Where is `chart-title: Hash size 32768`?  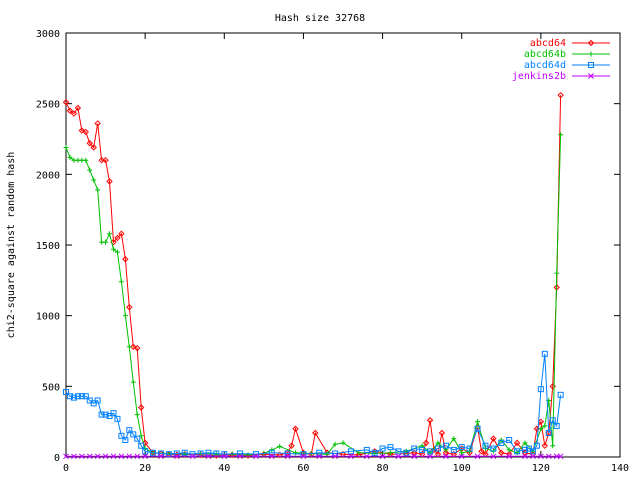
chart-title: Hash size 32768 is located at coordinates (320, 18).